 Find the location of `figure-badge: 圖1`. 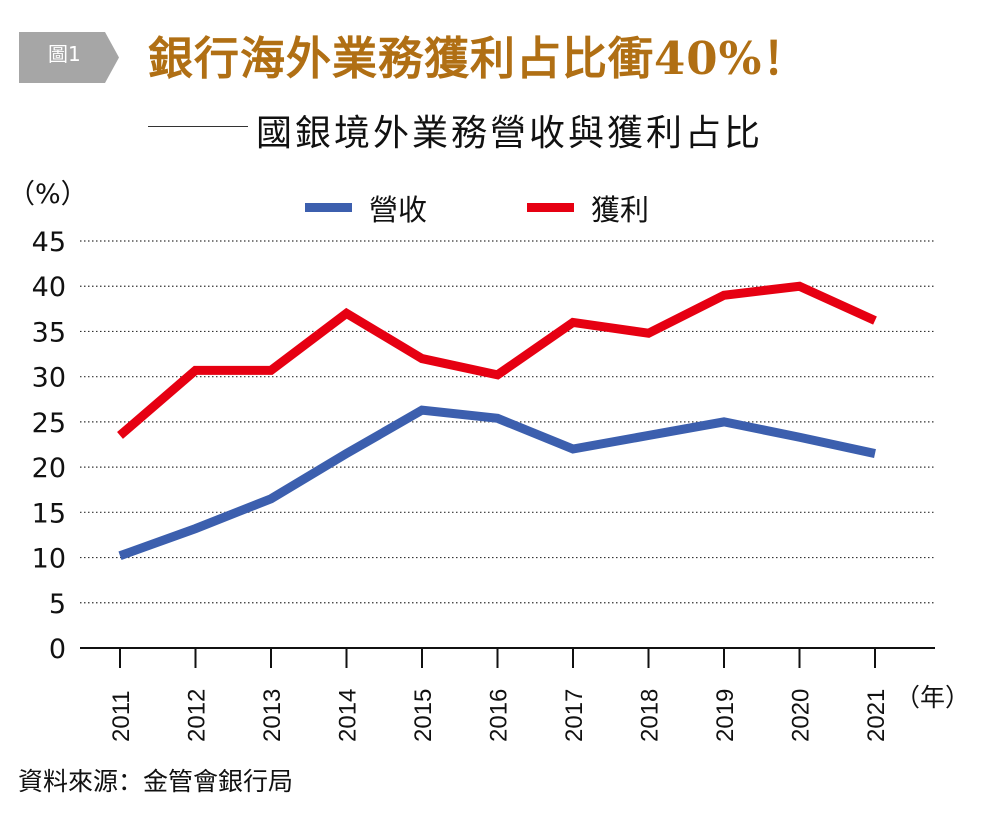

figure-badge: 圖1 is located at coordinates (64, 54).